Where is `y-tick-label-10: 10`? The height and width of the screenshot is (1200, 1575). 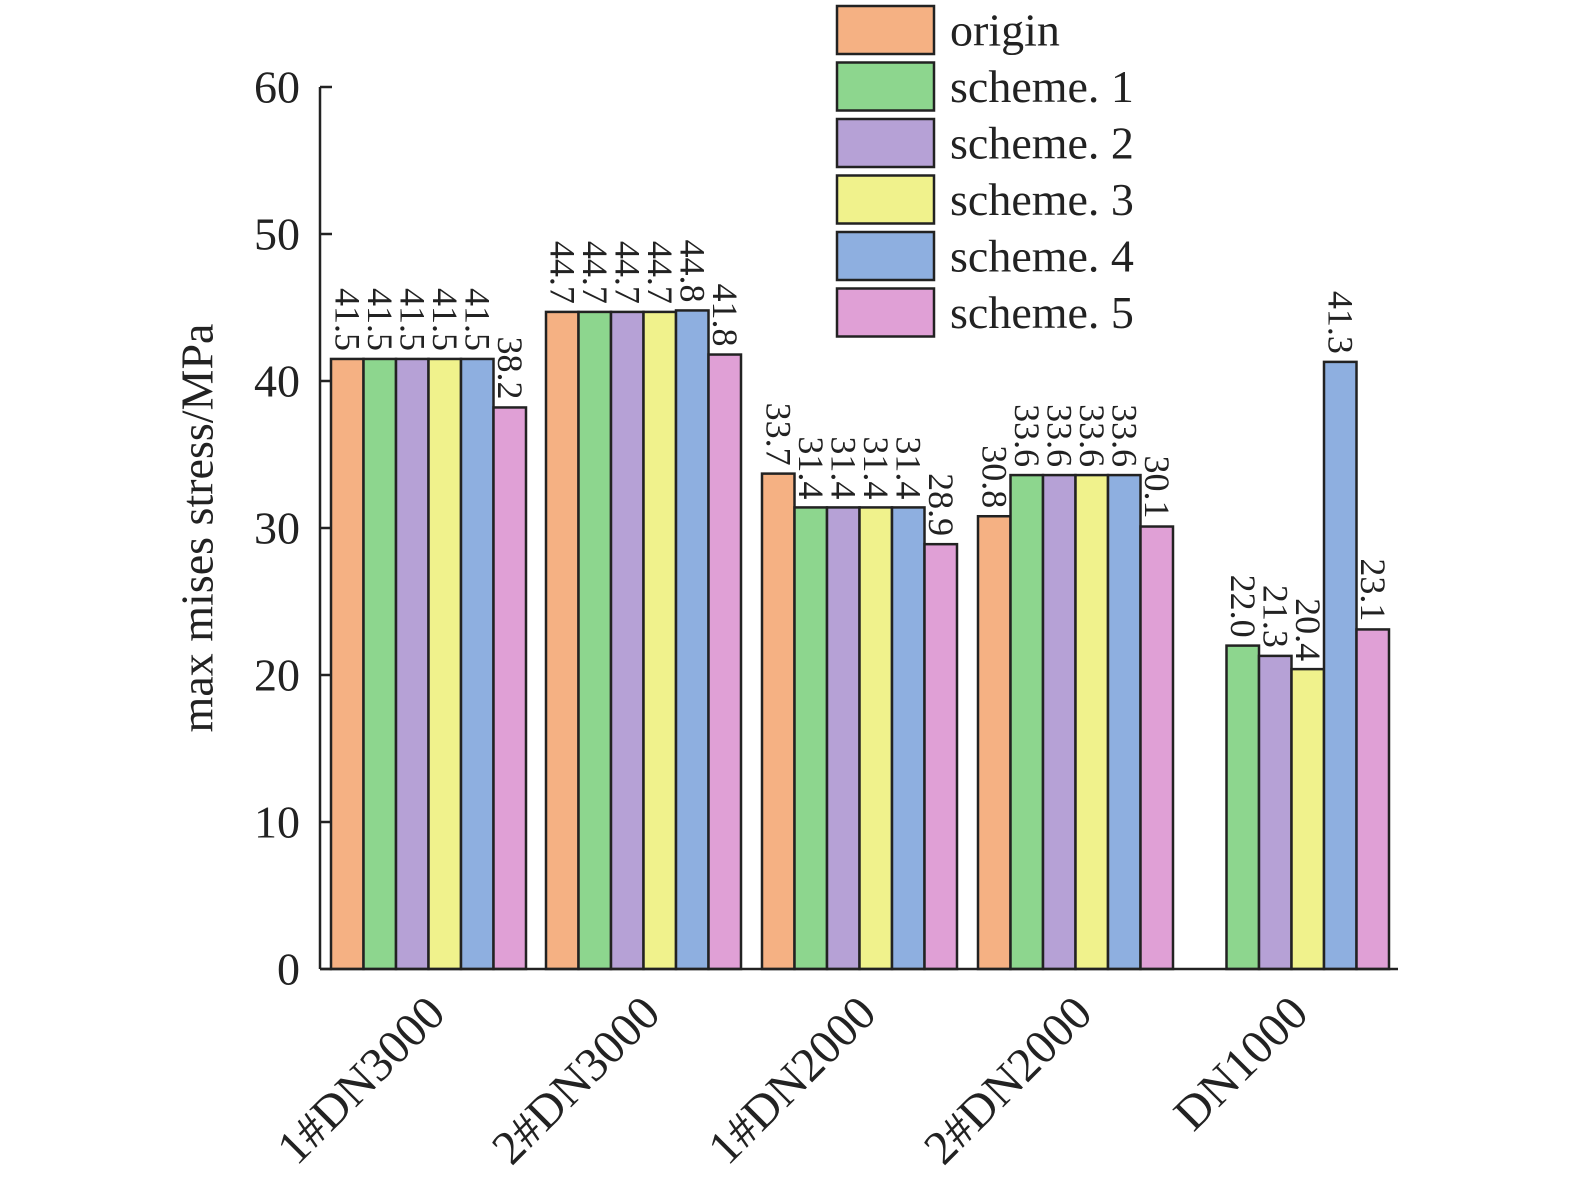
y-tick-label-10: 10 is located at coordinates (277, 822).